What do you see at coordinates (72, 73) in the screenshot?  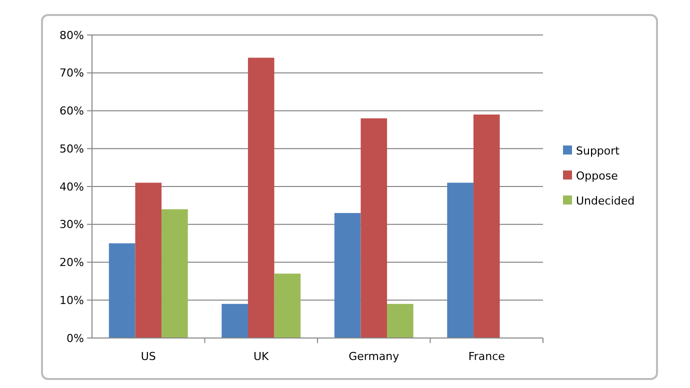 I see `y-tick-label: 70%` at bounding box center [72, 73].